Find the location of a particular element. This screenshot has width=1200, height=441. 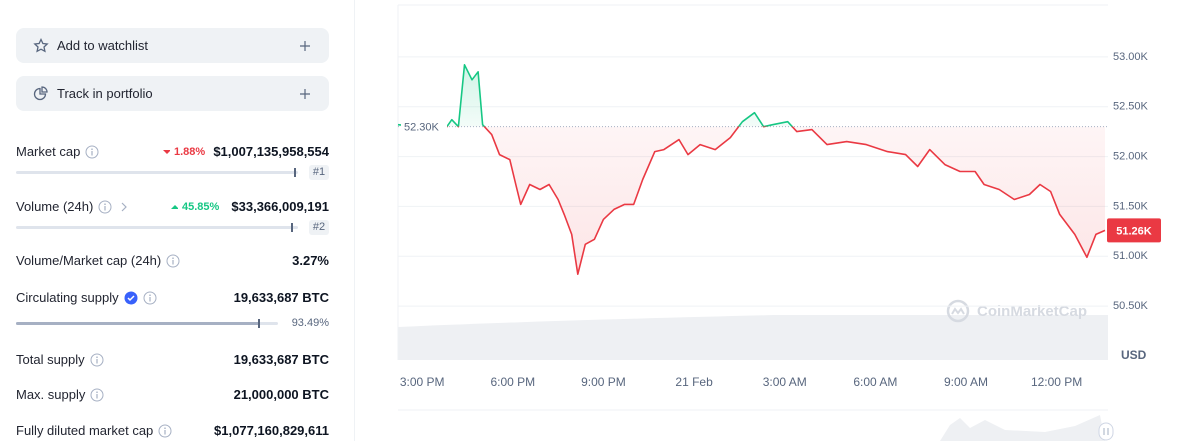

y-unit-label: USD is located at coordinates (1134, 355).